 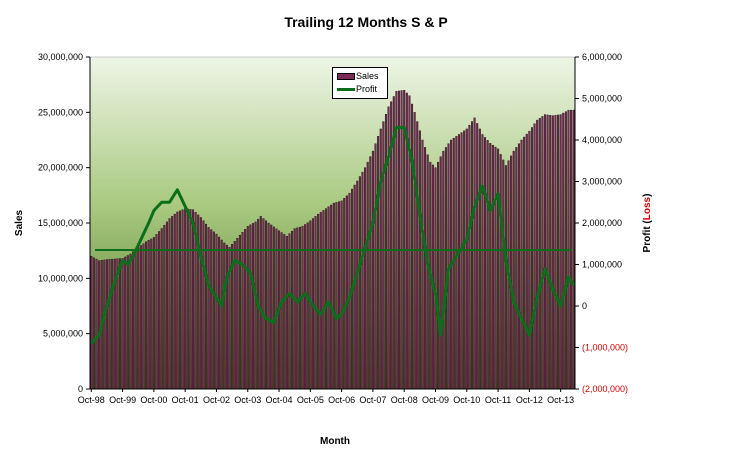 What do you see at coordinates (466, 400) in the screenshot?
I see `x-tick-label: Oct-10` at bounding box center [466, 400].